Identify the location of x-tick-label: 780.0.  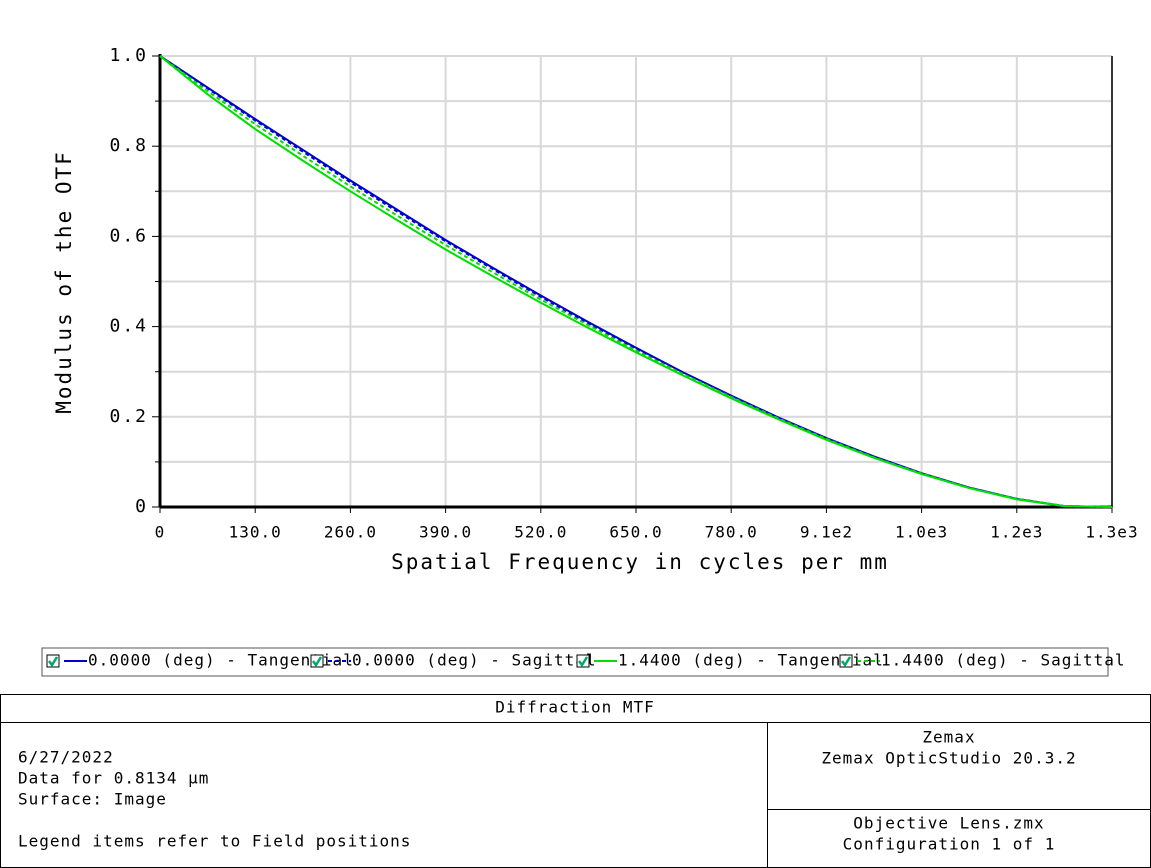
(731, 532).